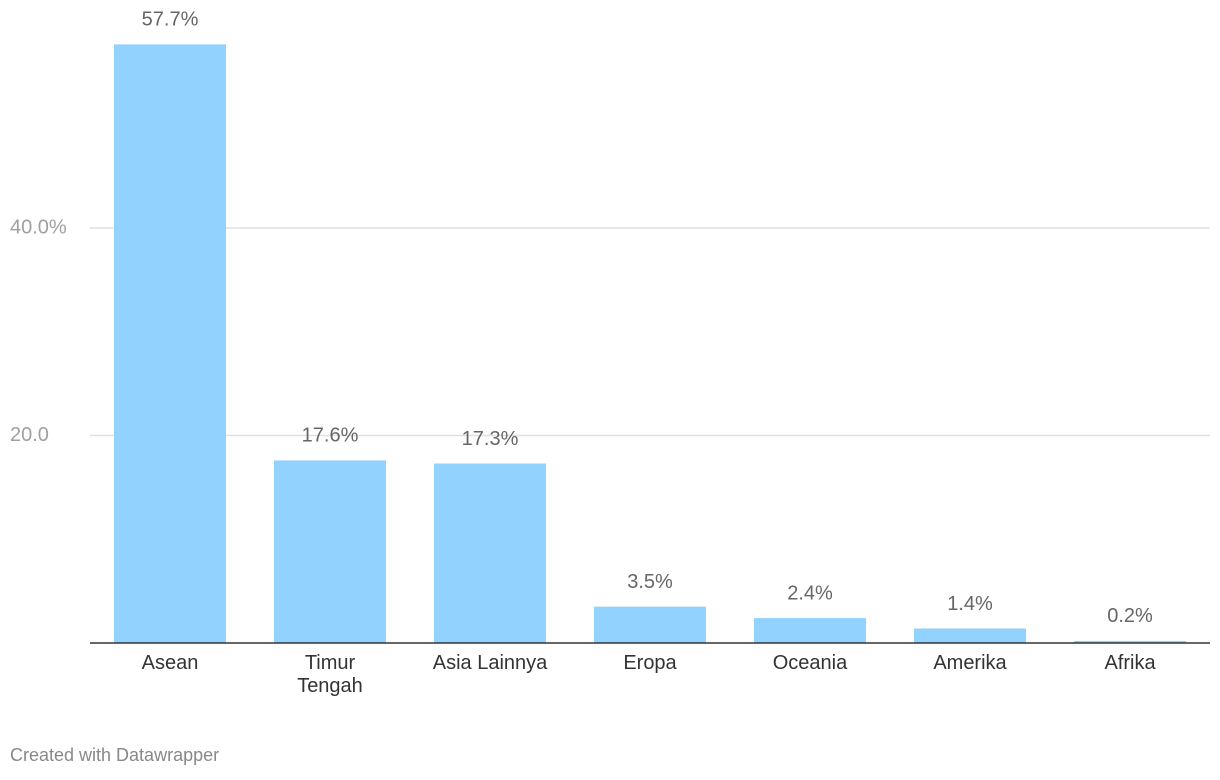 The height and width of the screenshot is (780, 1220). I want to click on x-tick-label: Afrika, so click(1130, 663).